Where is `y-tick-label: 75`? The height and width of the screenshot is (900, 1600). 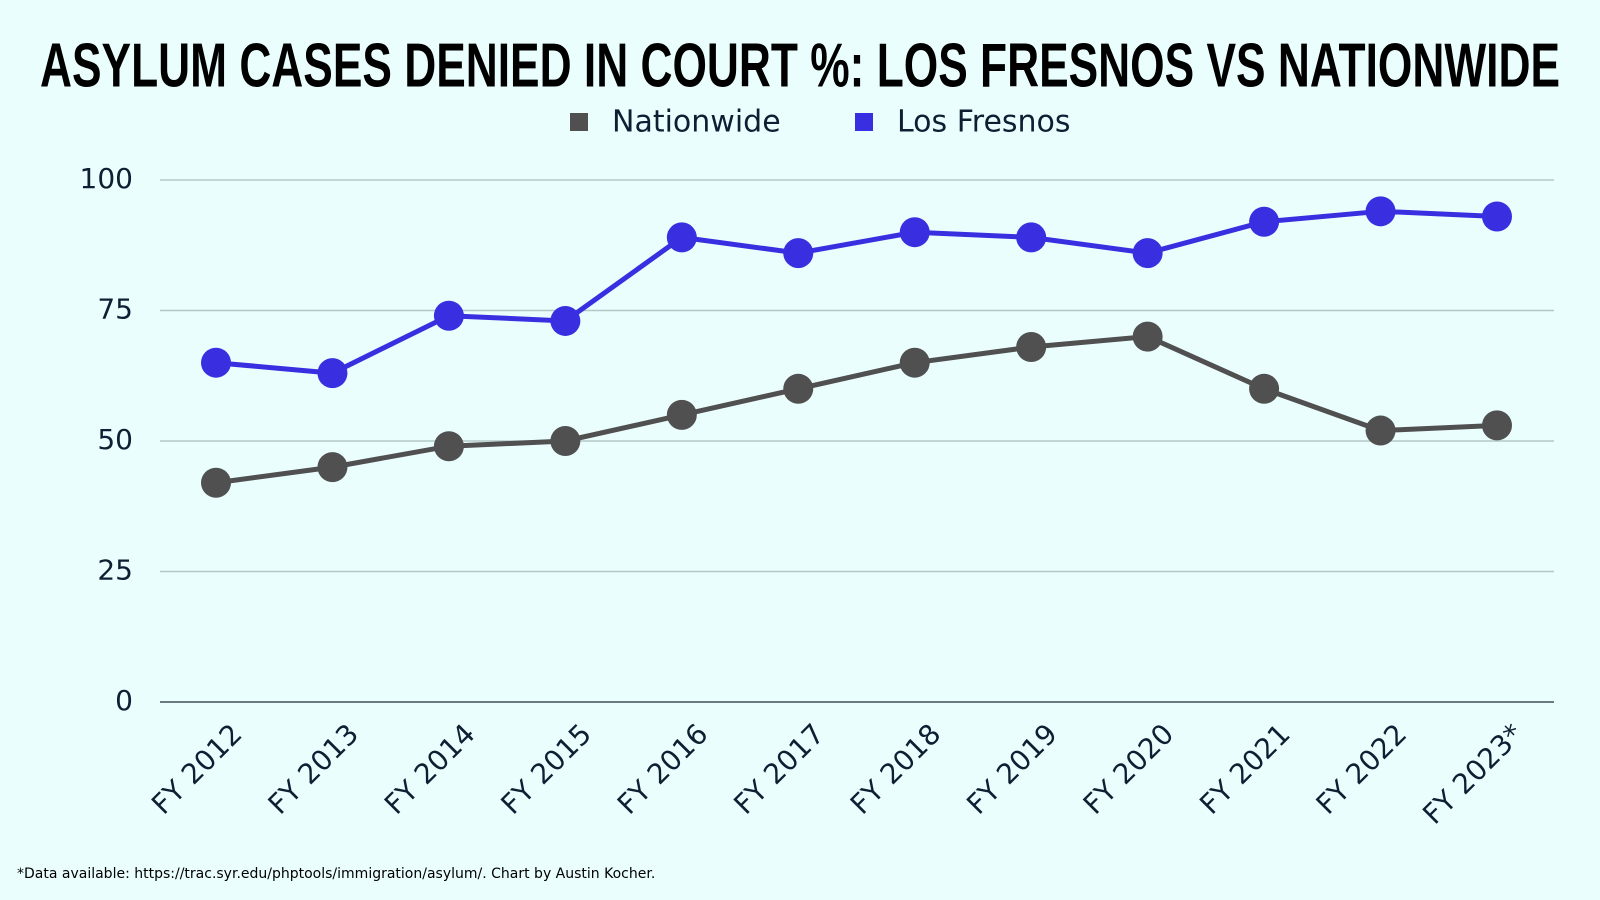
y-tick-label: 75 is located at coordinates (115, 309).